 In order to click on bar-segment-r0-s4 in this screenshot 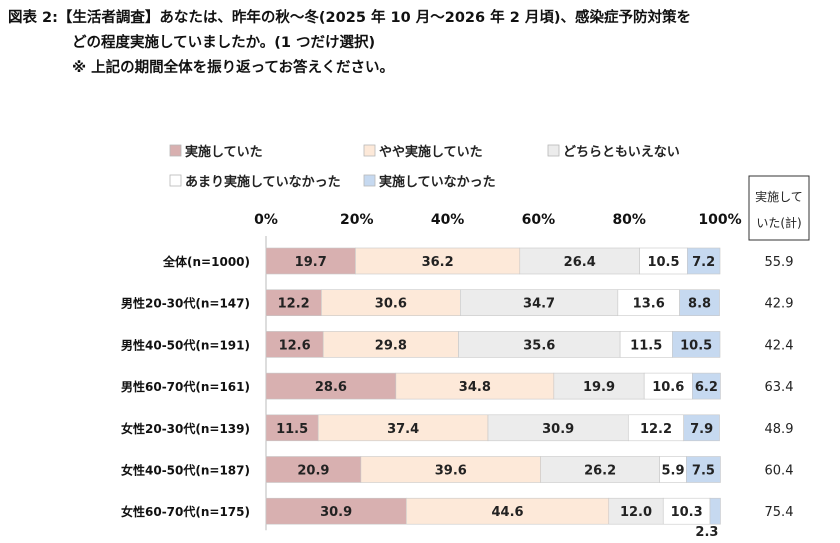, I will do `click(704, 261)`.